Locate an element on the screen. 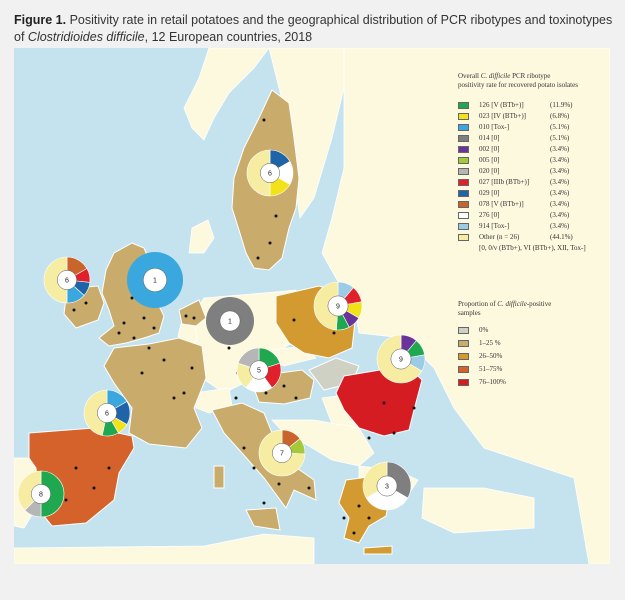  ribotype-percent: (11.9%) is located at coordinates (561, 105).